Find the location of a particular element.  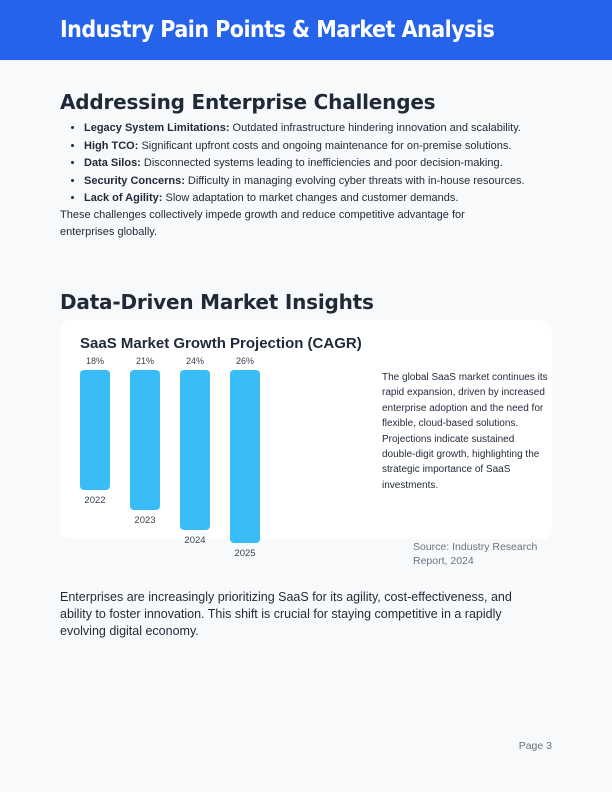

chart-source: Source: Industry Research Report, 2024 is located at coordinates (475, 554).